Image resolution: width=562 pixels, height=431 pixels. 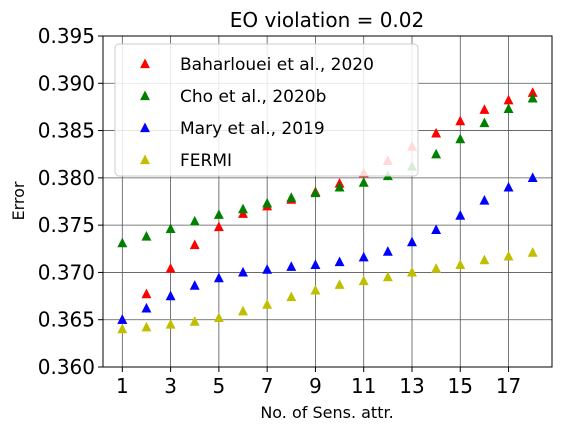 What do you see at coordinates (66, 272) in the screenshot?
I see `y-tick-label: 0.370` at bounding box center [66, 272].